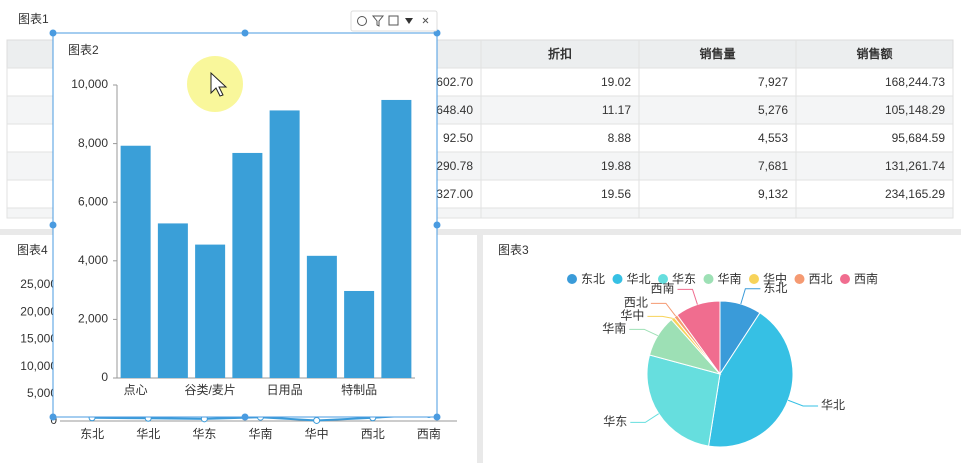  I want to click on table-cell: 19.56, so click(616, 194).